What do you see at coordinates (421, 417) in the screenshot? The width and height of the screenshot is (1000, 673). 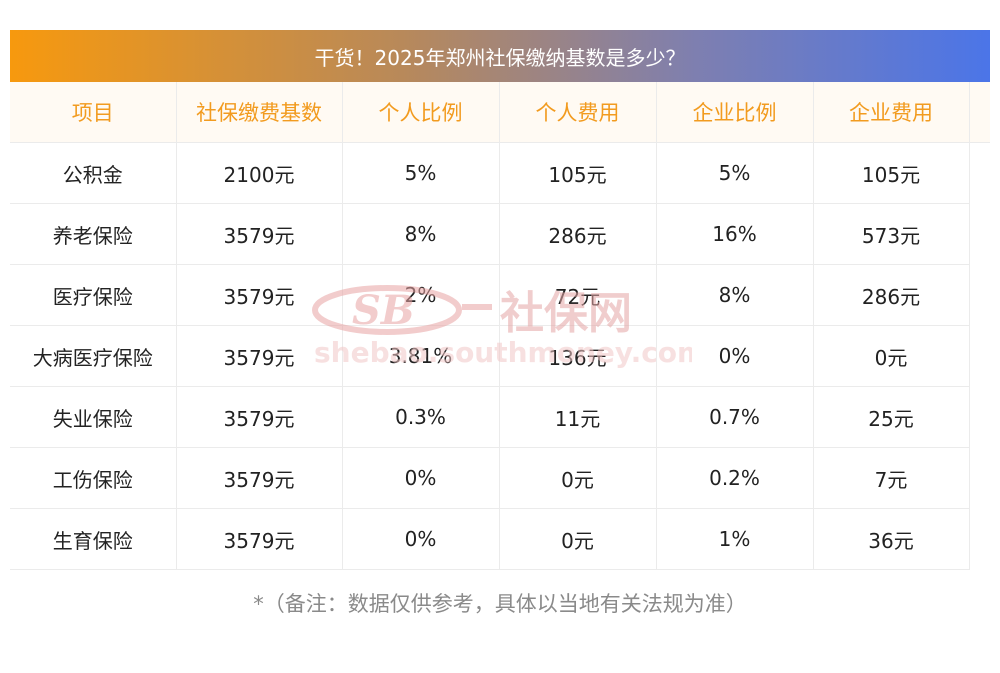 I see `cell-personal-rate: 0.3%` at bounding box center [421, 417].